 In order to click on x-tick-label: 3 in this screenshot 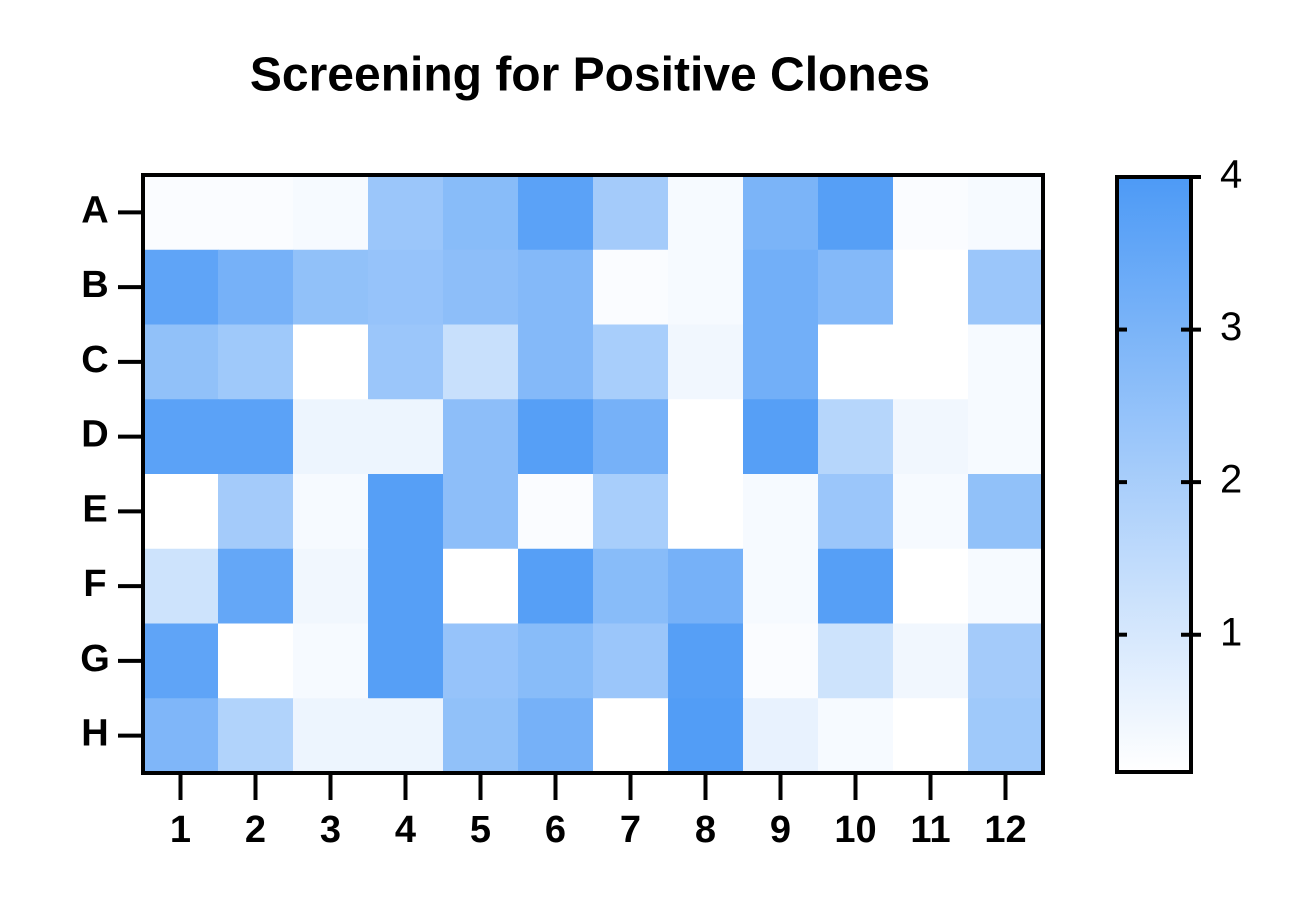, I will do `click(330, 830)`.